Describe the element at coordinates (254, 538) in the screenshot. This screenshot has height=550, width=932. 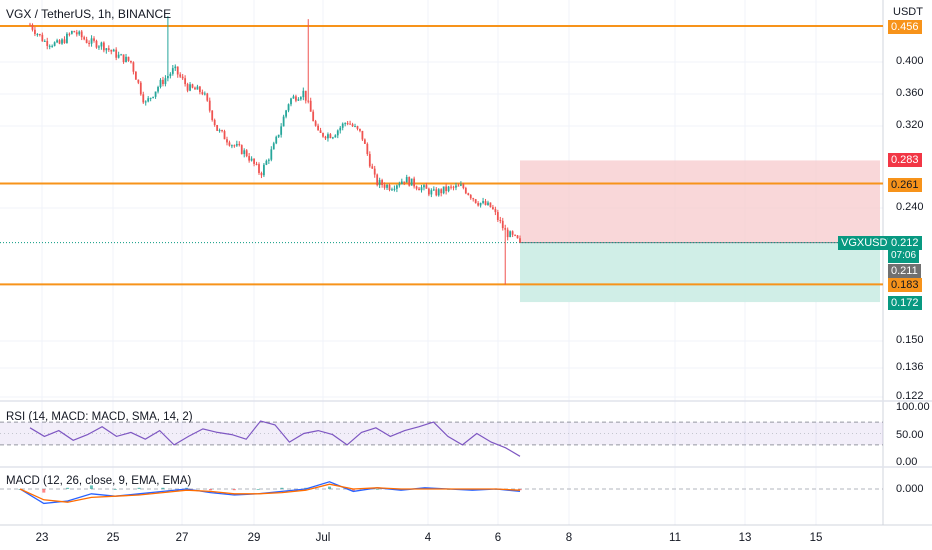
I see `time-axis-label: 29` at that location.